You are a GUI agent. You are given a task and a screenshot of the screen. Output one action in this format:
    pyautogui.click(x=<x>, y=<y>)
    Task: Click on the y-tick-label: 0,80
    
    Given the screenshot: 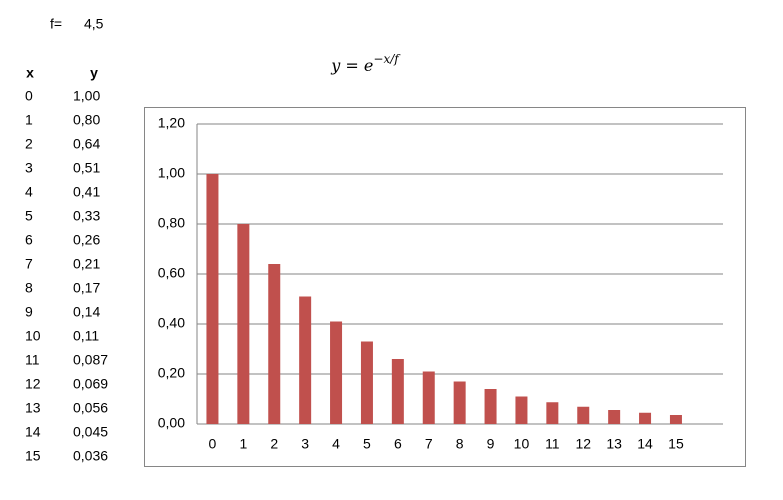 What is the action you would take?
    pyautogui.click(x=171, y=223)
    